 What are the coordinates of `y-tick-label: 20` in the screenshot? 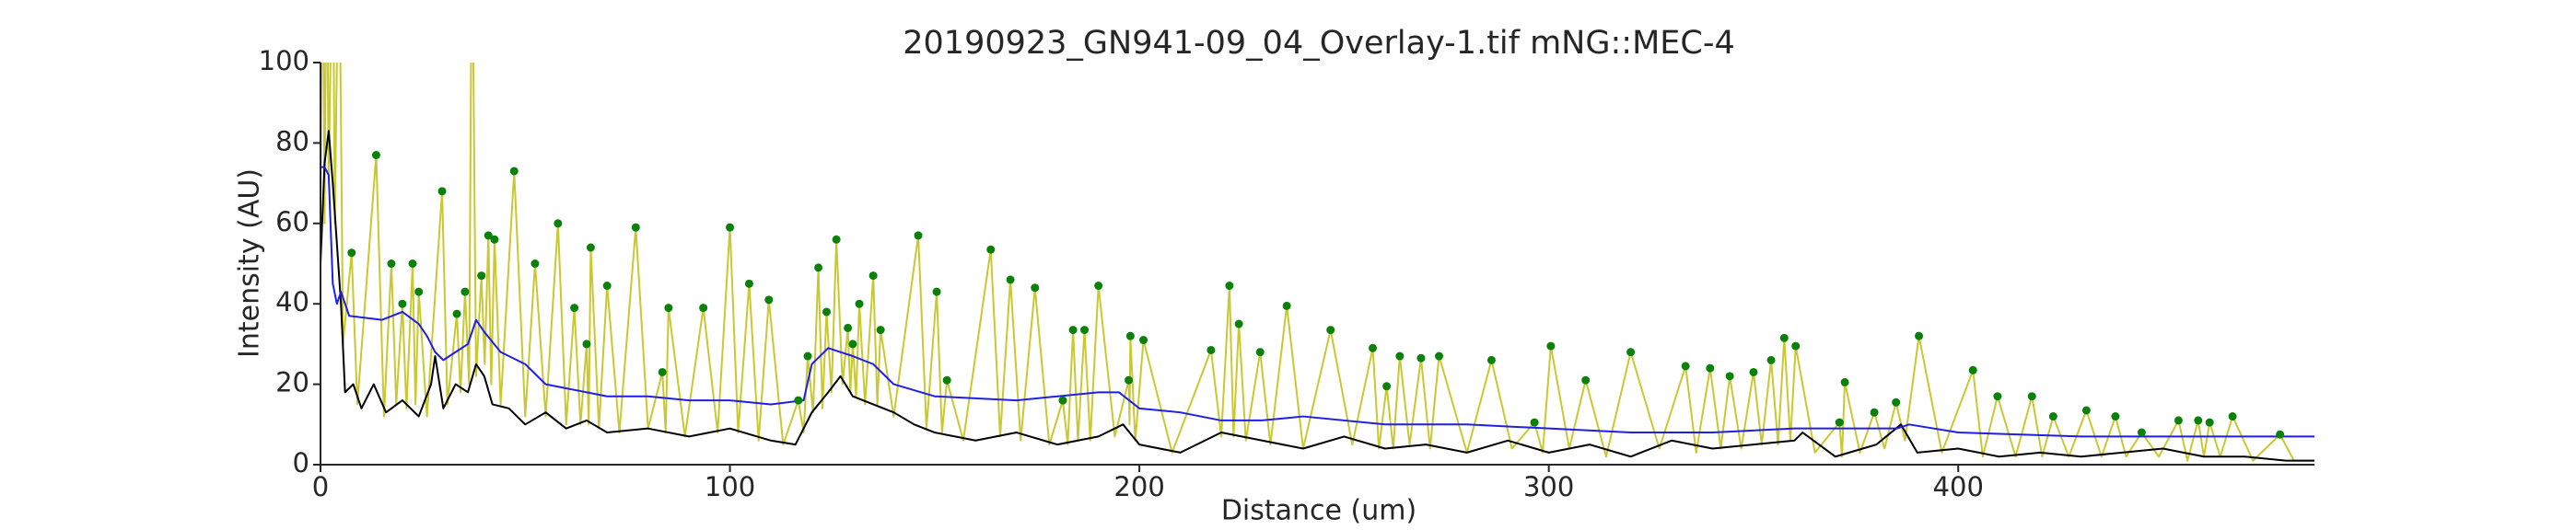 It's located at (292, 382).